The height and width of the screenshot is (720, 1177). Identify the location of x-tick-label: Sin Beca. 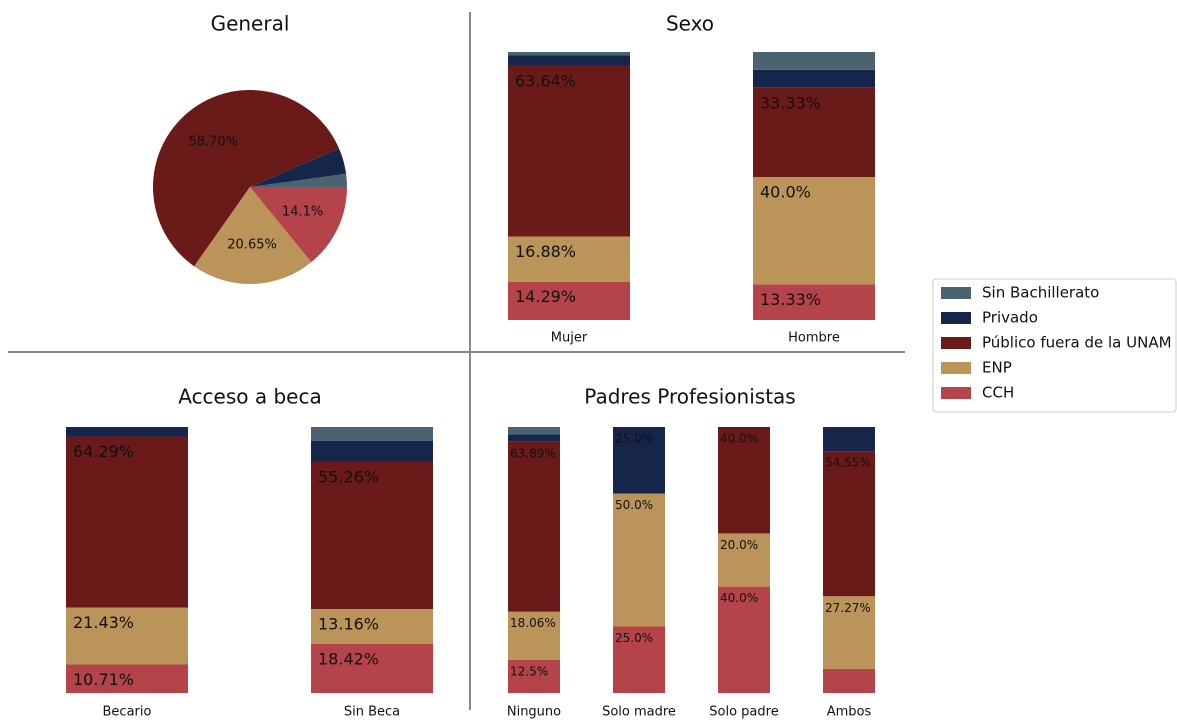
(372, 712).